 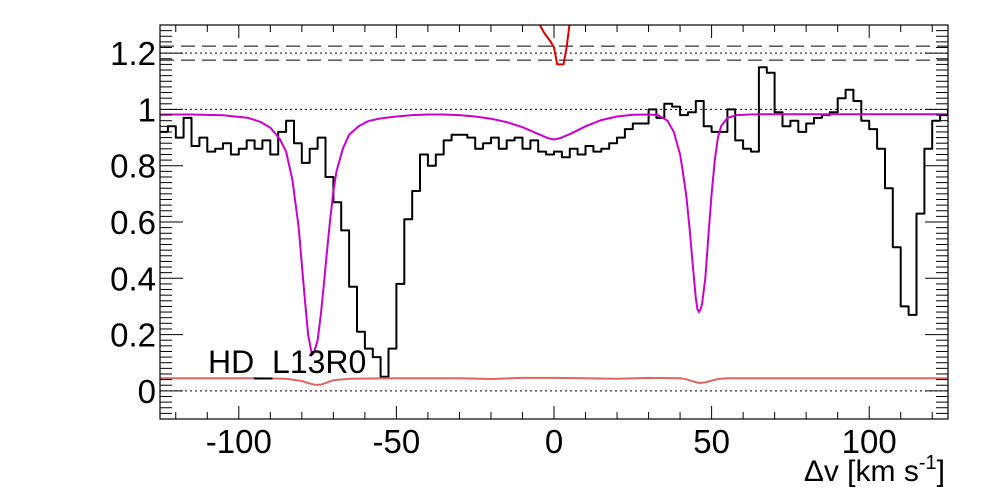 I want to click on x-axis-title: Δv [km s-1], so click(x=874, y=470).